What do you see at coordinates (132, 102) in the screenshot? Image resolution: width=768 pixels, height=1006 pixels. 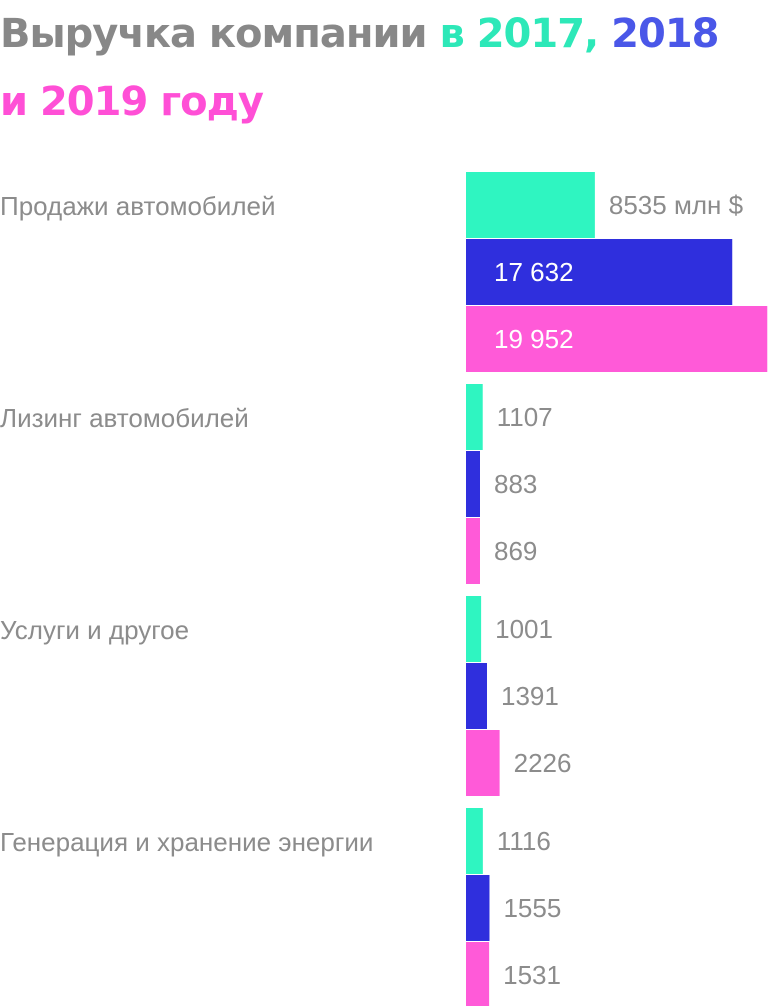 I see `title-year-2019: и 2019 году` at bounding box center [132, 102].